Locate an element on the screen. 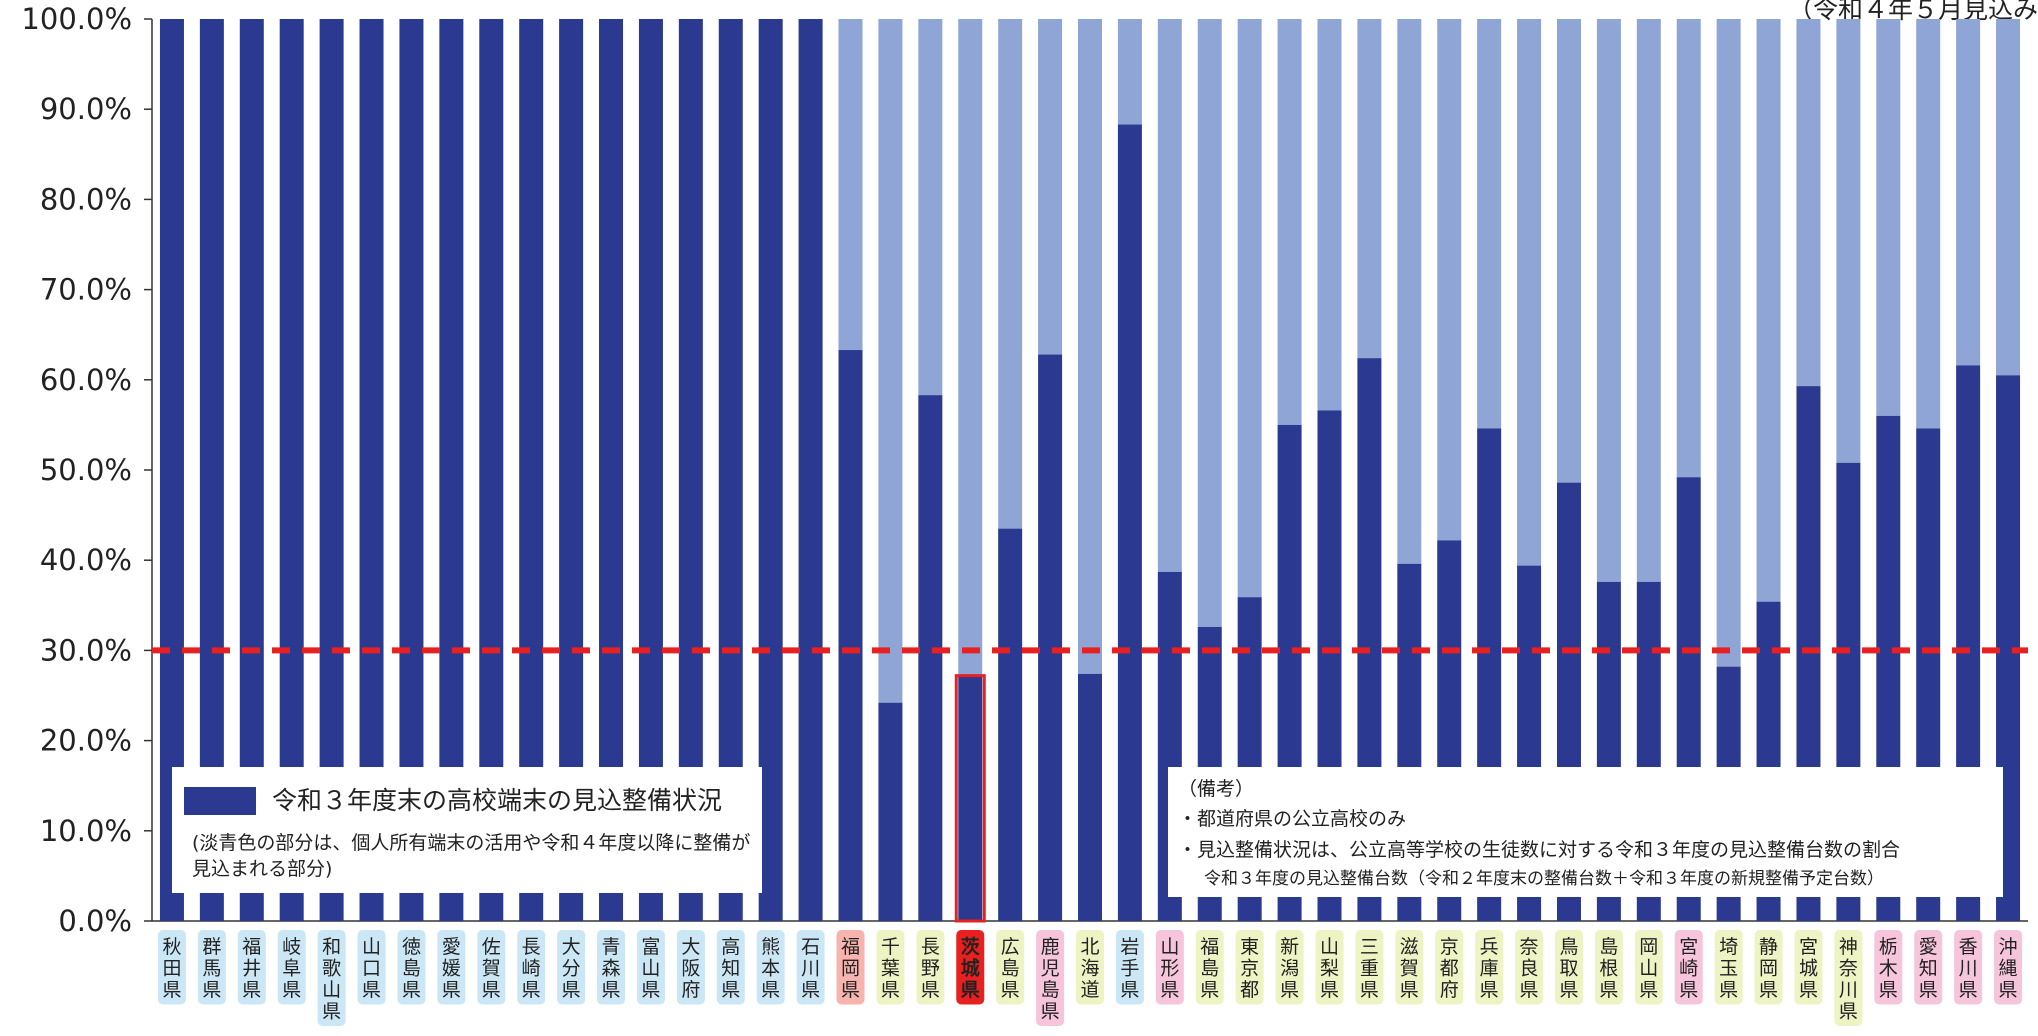 Image resolution: width=2038 pixels, height=1036 pixels. x-tick-label: 徳島県 is located at coordinates (411, 968).